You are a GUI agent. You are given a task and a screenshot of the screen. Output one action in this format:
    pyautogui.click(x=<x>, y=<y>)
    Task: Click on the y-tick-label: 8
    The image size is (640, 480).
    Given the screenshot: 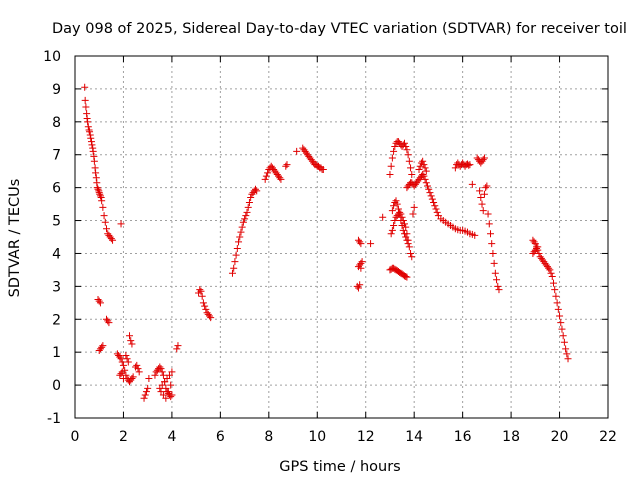 What is the action you would take?
    pyautogui.click(x=56, y=123)
    